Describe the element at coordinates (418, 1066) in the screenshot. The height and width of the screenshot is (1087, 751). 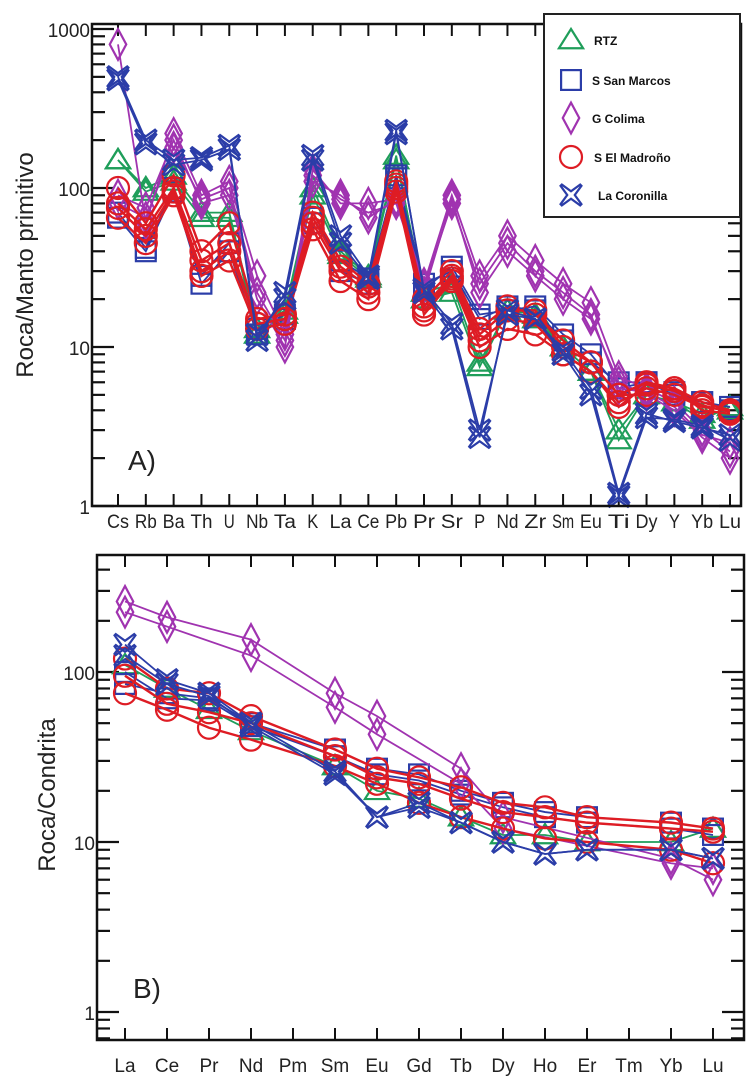
I see `x-tick-label-gd: Gd` at that location.